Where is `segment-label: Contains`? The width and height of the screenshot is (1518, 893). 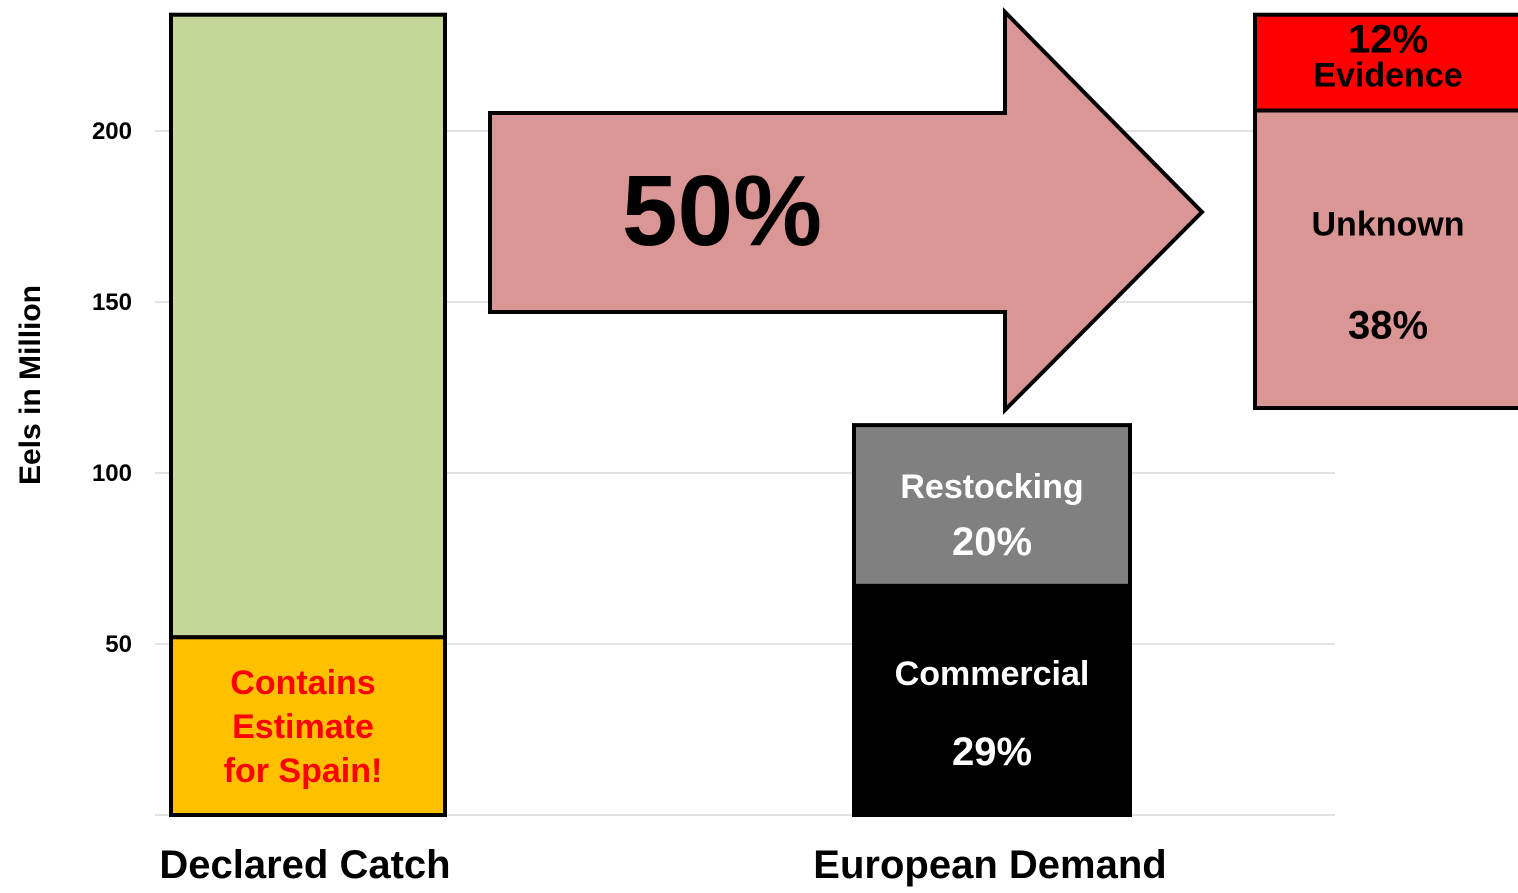
segment-label: Contains is located at coordinates (302, 683).